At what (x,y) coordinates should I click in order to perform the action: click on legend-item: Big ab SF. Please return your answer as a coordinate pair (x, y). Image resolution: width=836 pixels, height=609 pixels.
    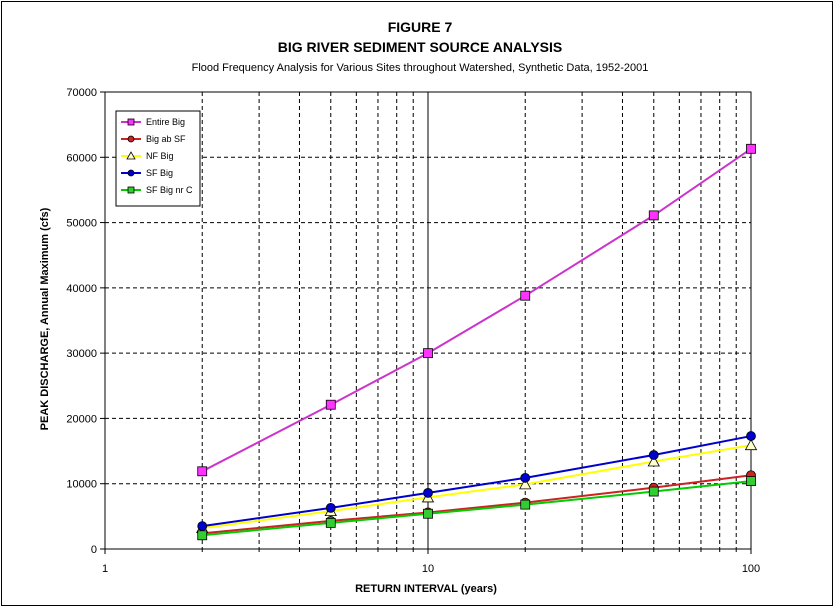
    Looking at the image, I should click on (153, 139).